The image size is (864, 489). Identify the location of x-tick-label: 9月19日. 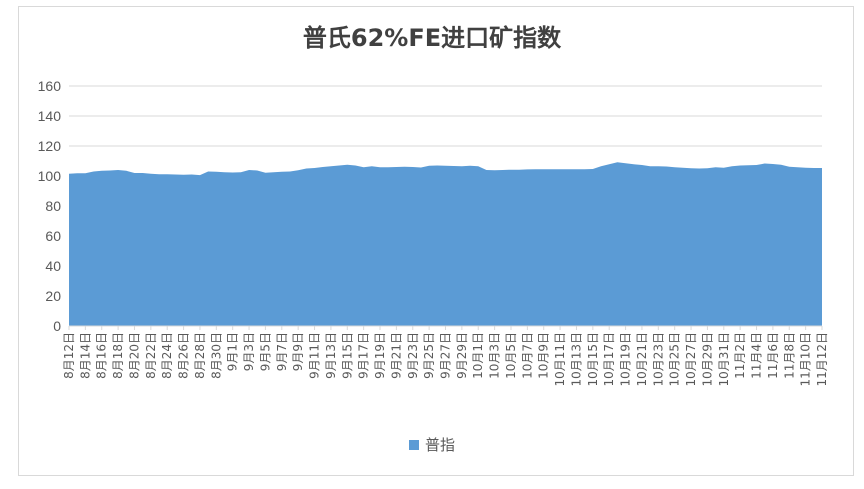
(380, 355).